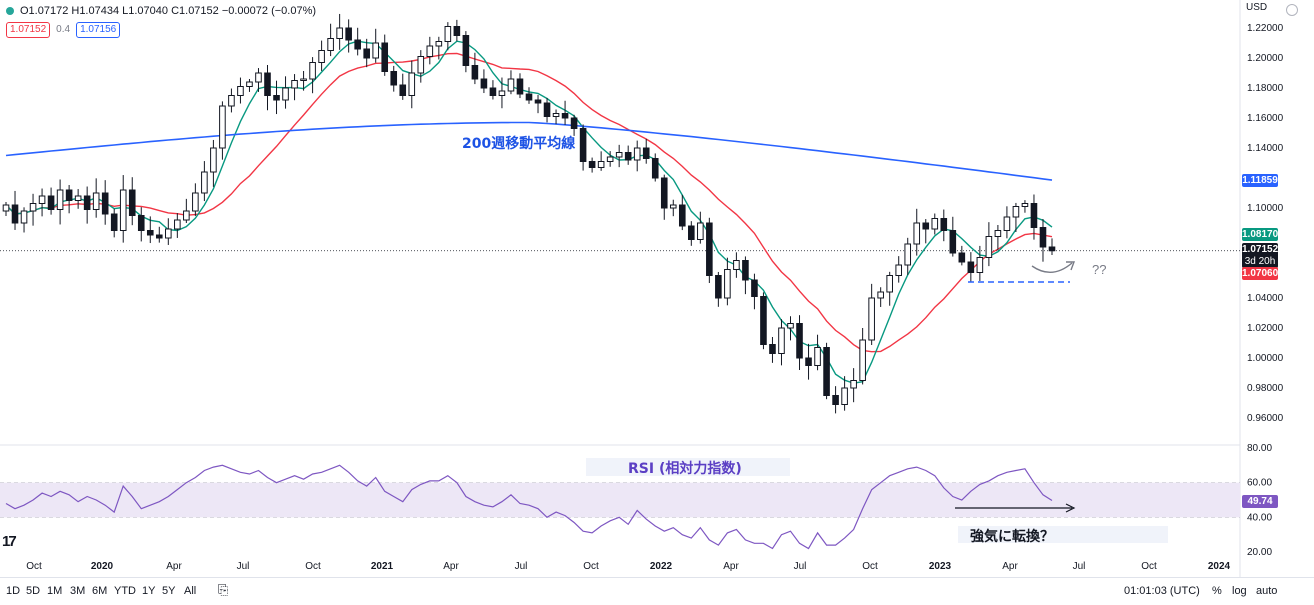  What do you see at coordinates (620, 500) in the screenshot?
I see `rsi-band` at bounding box center [620, 500].